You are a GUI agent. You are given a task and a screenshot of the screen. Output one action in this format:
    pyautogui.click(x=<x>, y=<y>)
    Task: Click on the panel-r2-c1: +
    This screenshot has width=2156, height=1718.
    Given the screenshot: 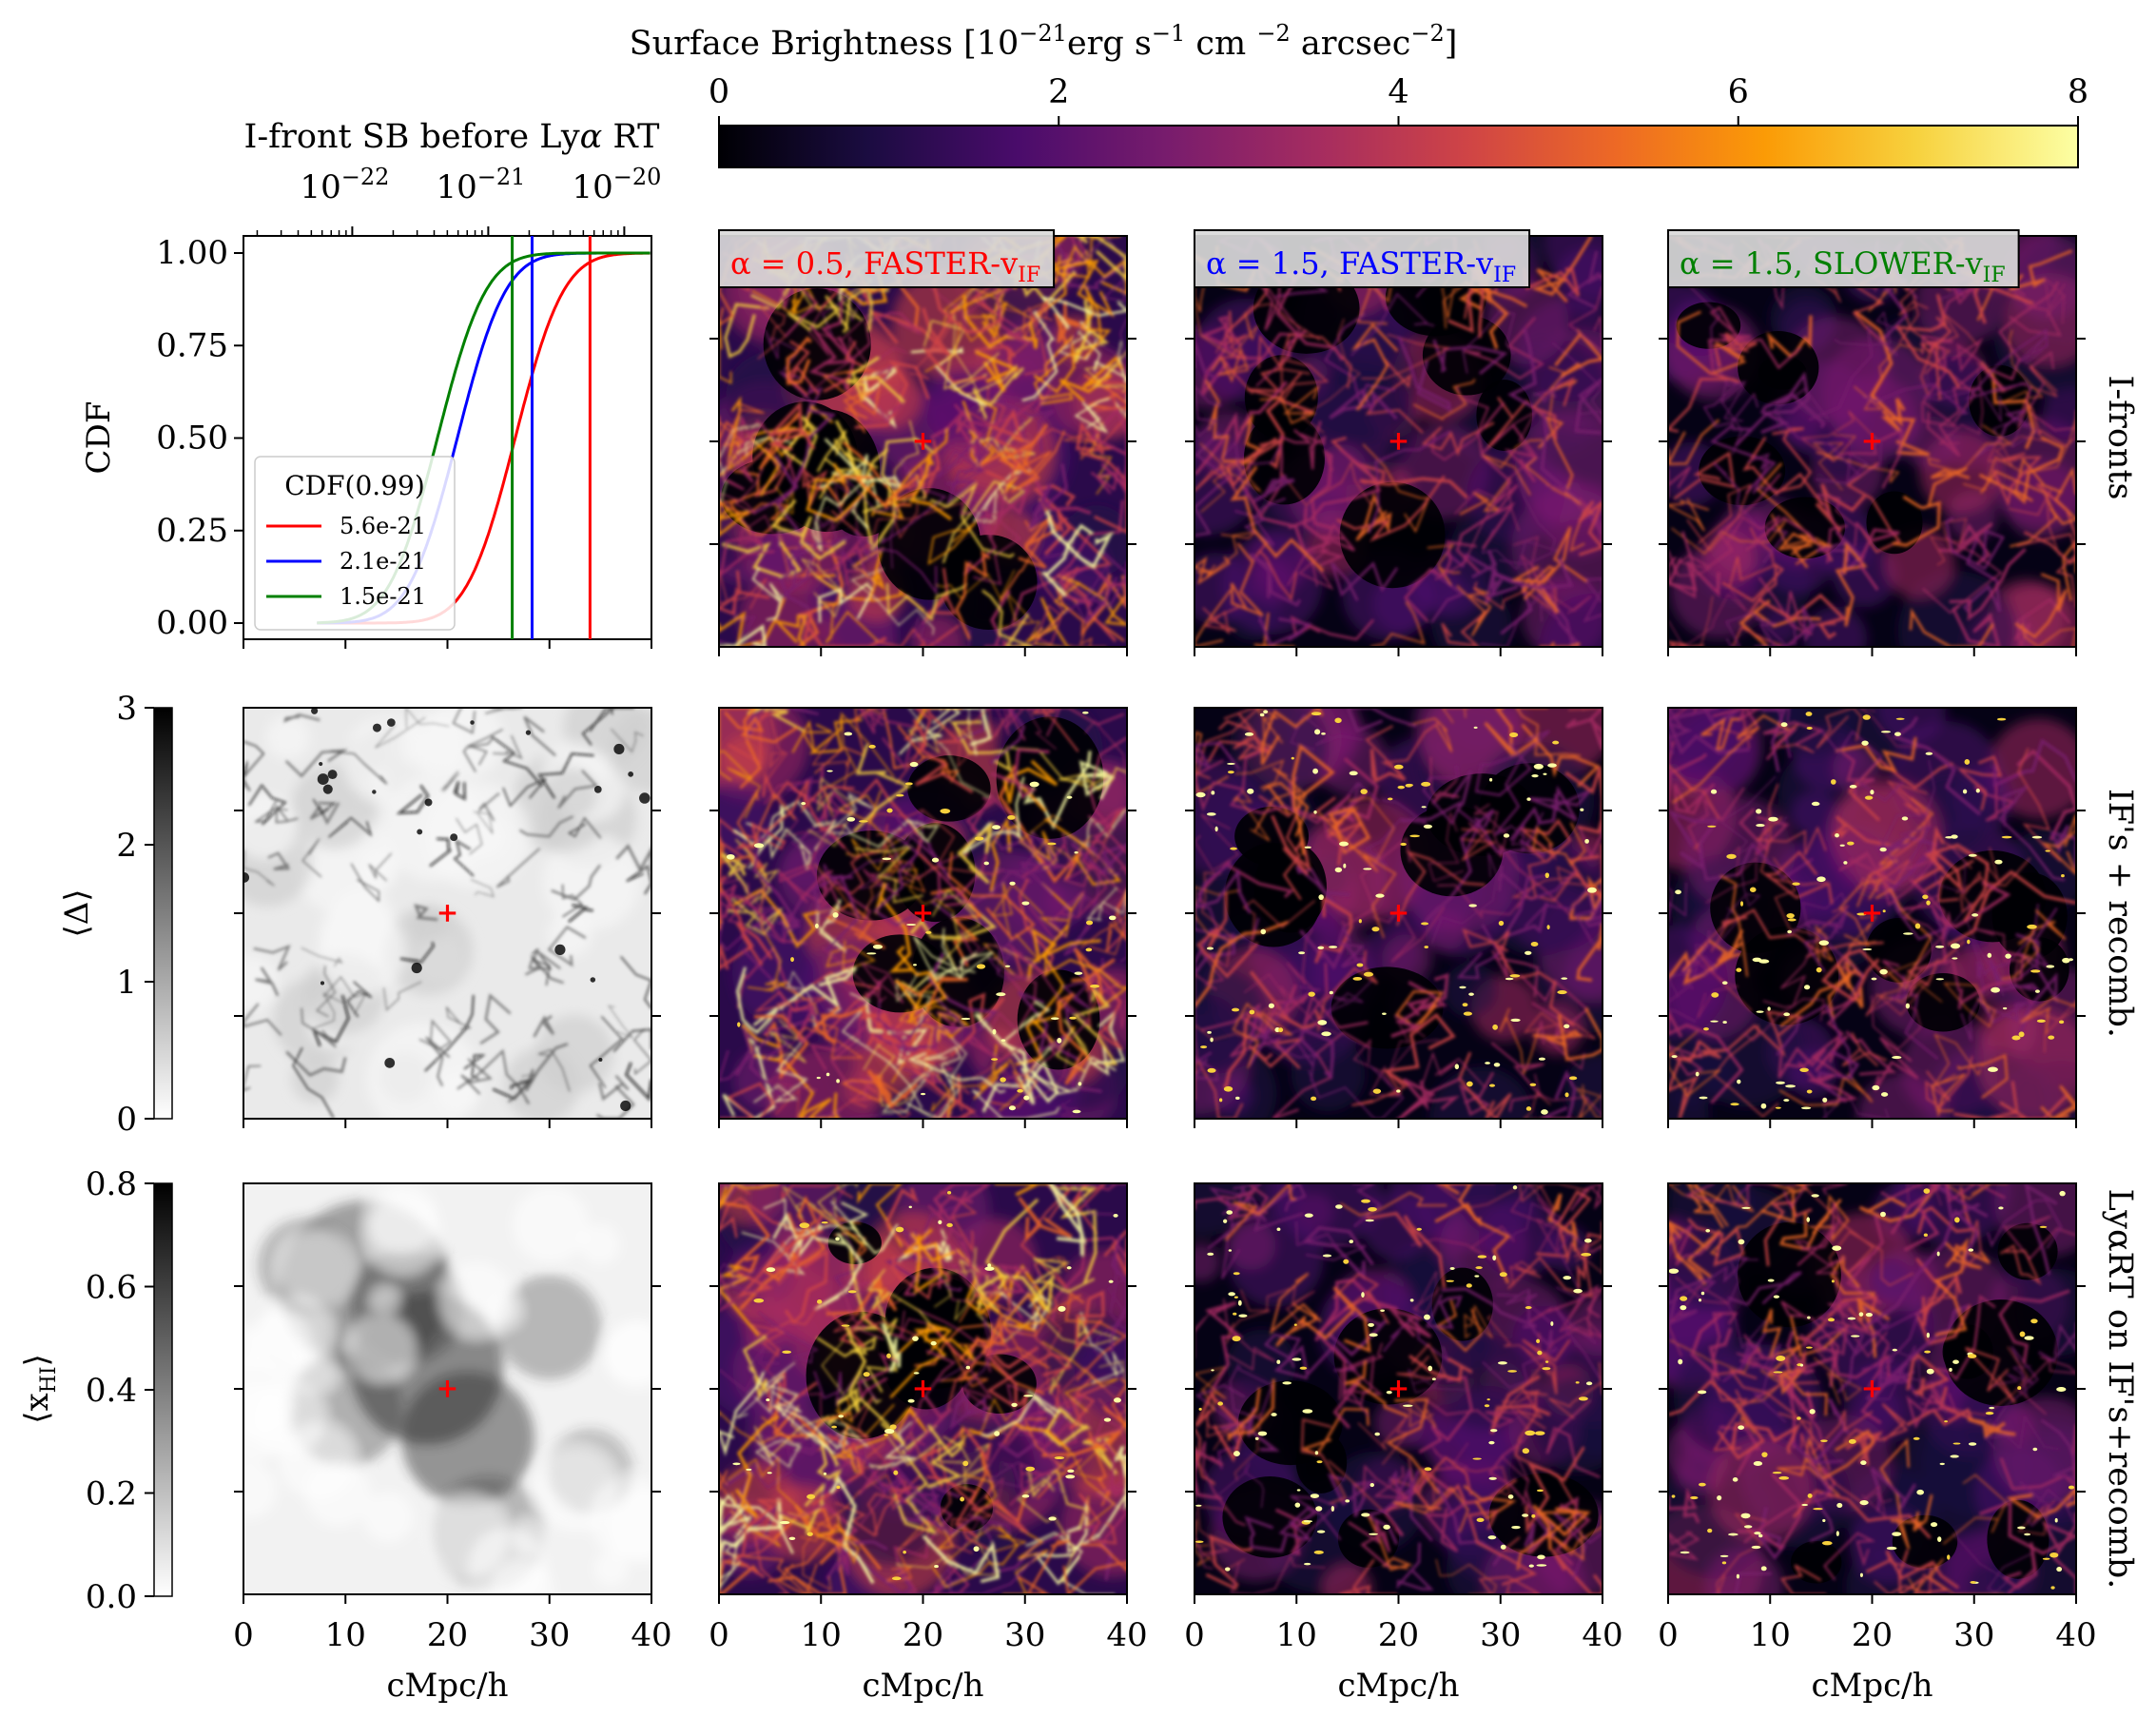 What is the action you would take?
    pyautogui.click(x=922, y=1393)
    